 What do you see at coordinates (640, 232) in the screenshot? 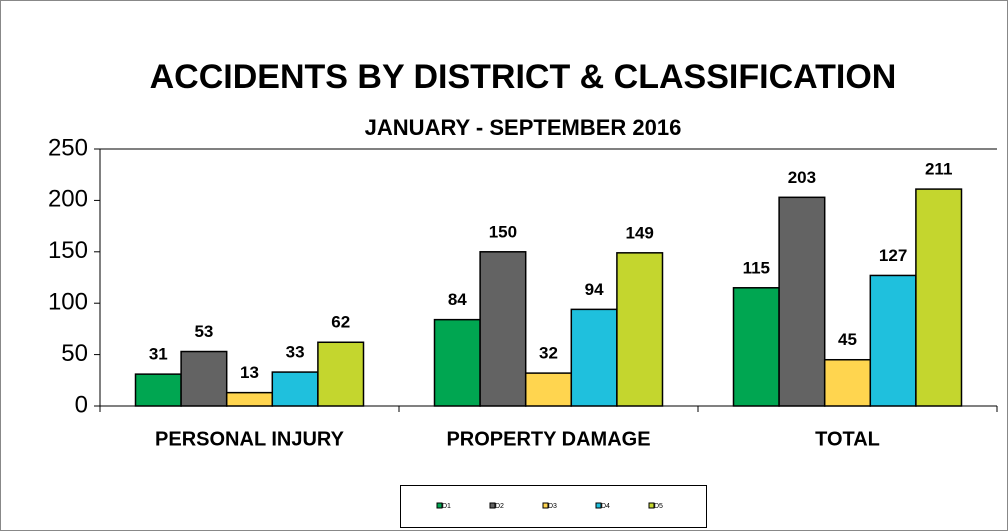
I see `value-label: 149` at bounding box center [640, 232].